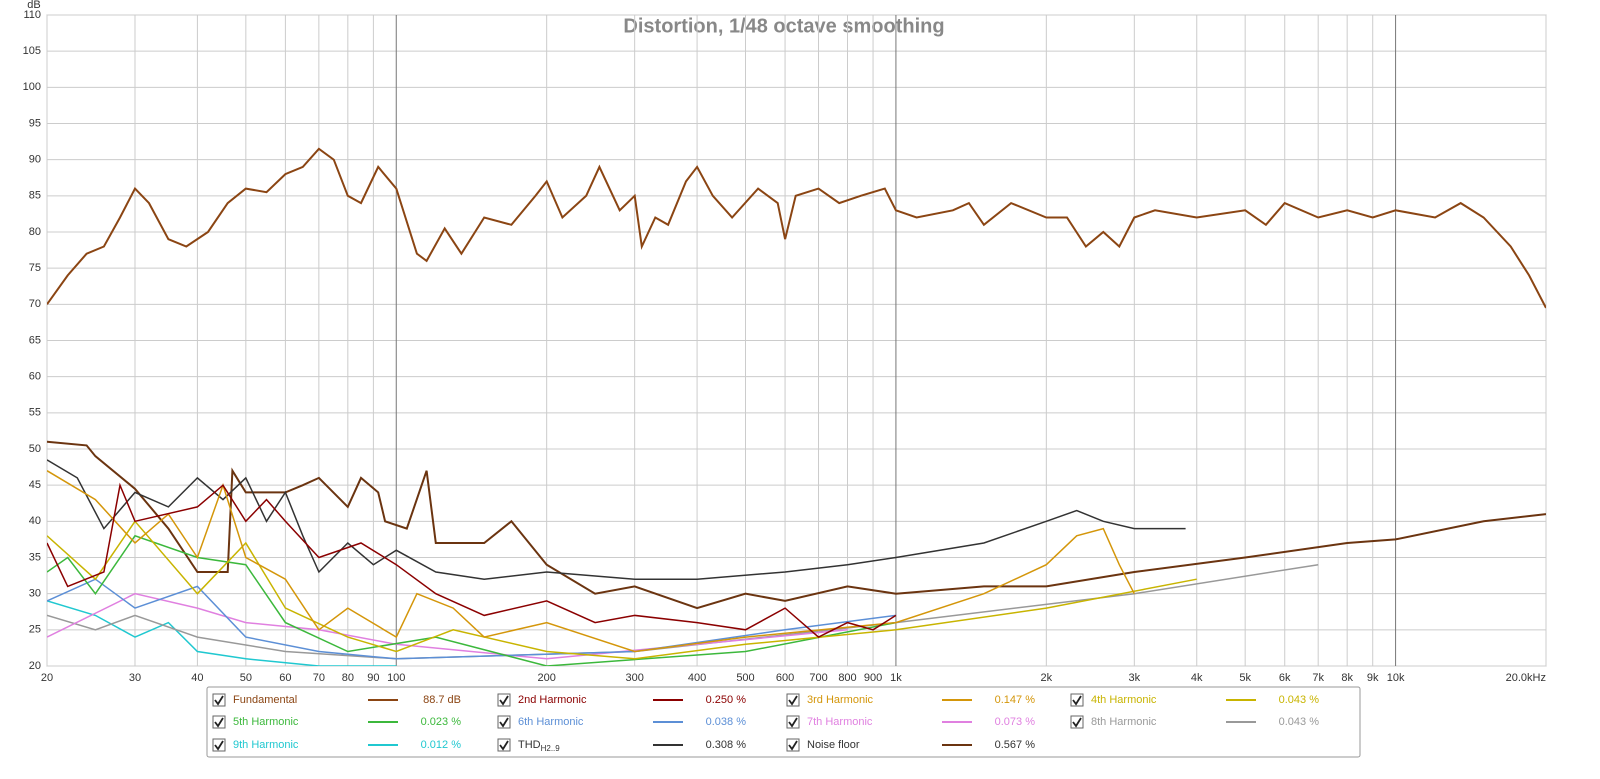 This screenshot has height=779, width=1600. I want to click on legend-label: 7th Harmonic, so click(840, 722).